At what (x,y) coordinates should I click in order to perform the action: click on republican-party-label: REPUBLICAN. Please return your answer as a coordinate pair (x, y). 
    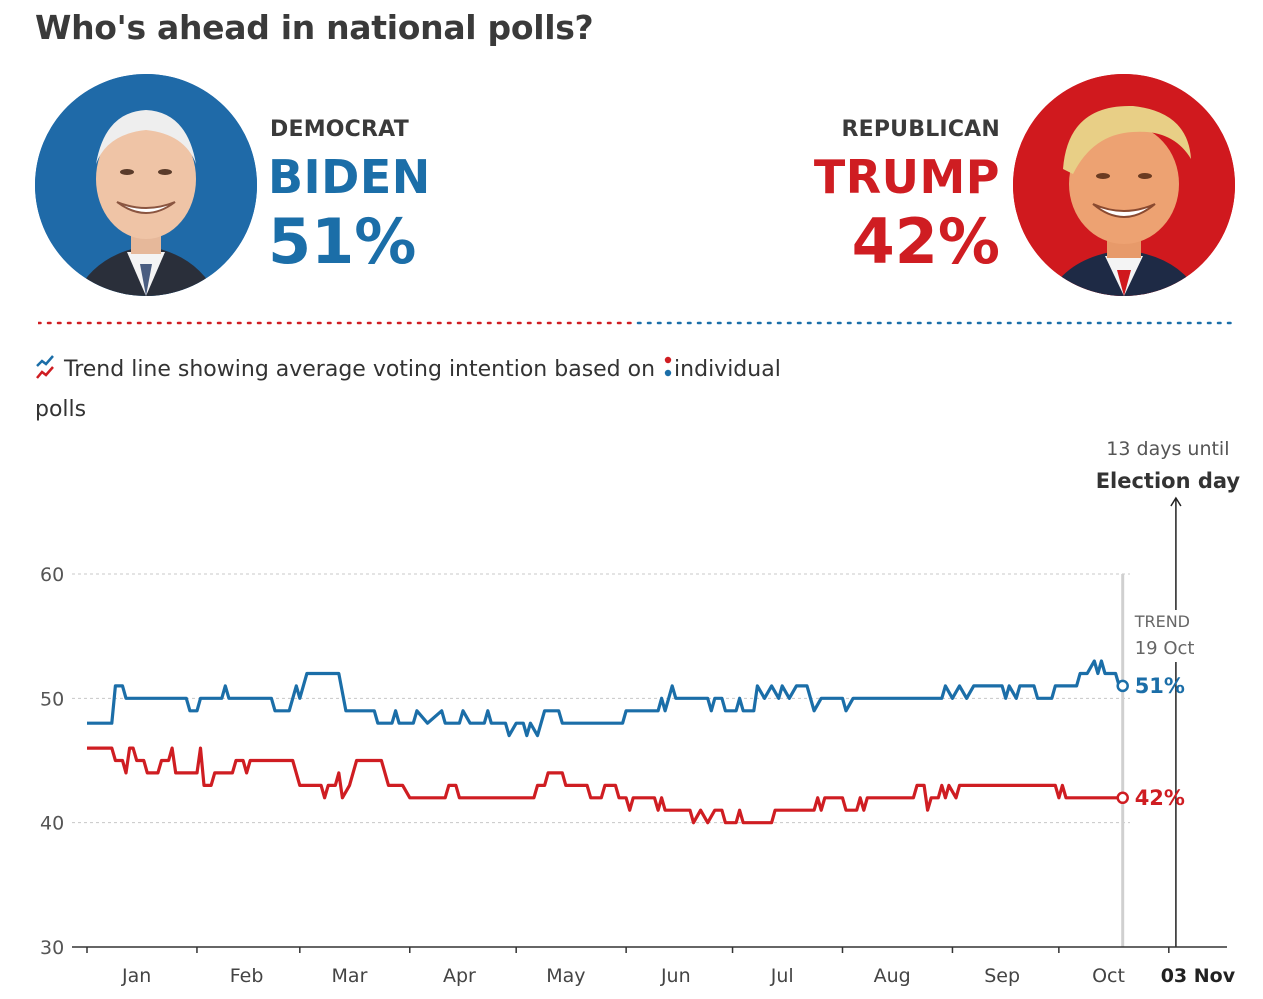
    Looking at the image, I should click on (920, 129).